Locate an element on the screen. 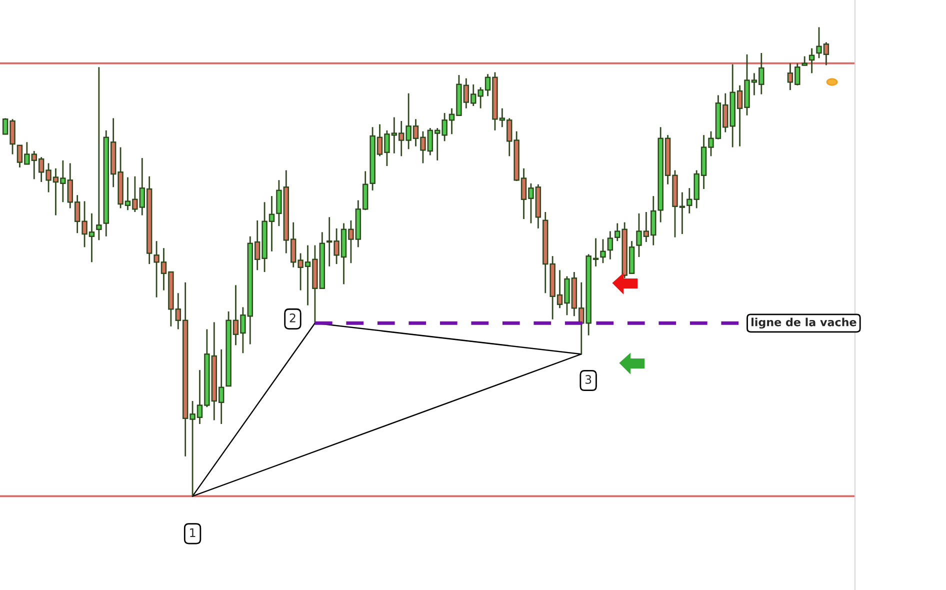 The image size is (946, 590). annotation: 3 is located at coordinates (588, 379).